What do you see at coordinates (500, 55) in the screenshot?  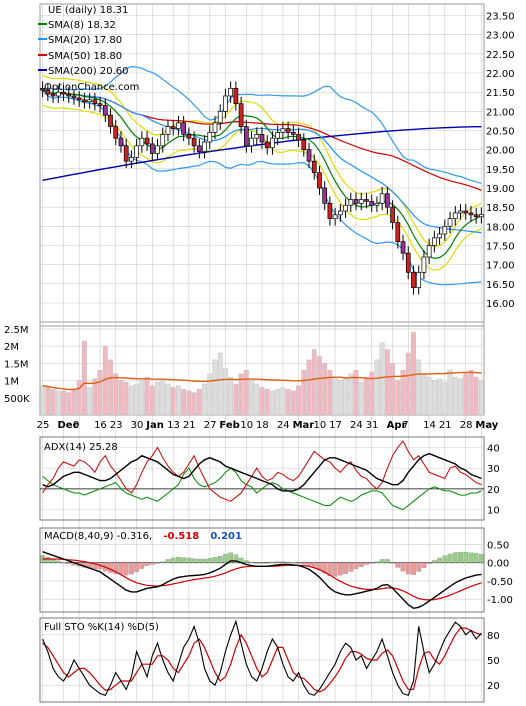 I see `price-tick-label: 22.50` at bounding box center [500, 55].